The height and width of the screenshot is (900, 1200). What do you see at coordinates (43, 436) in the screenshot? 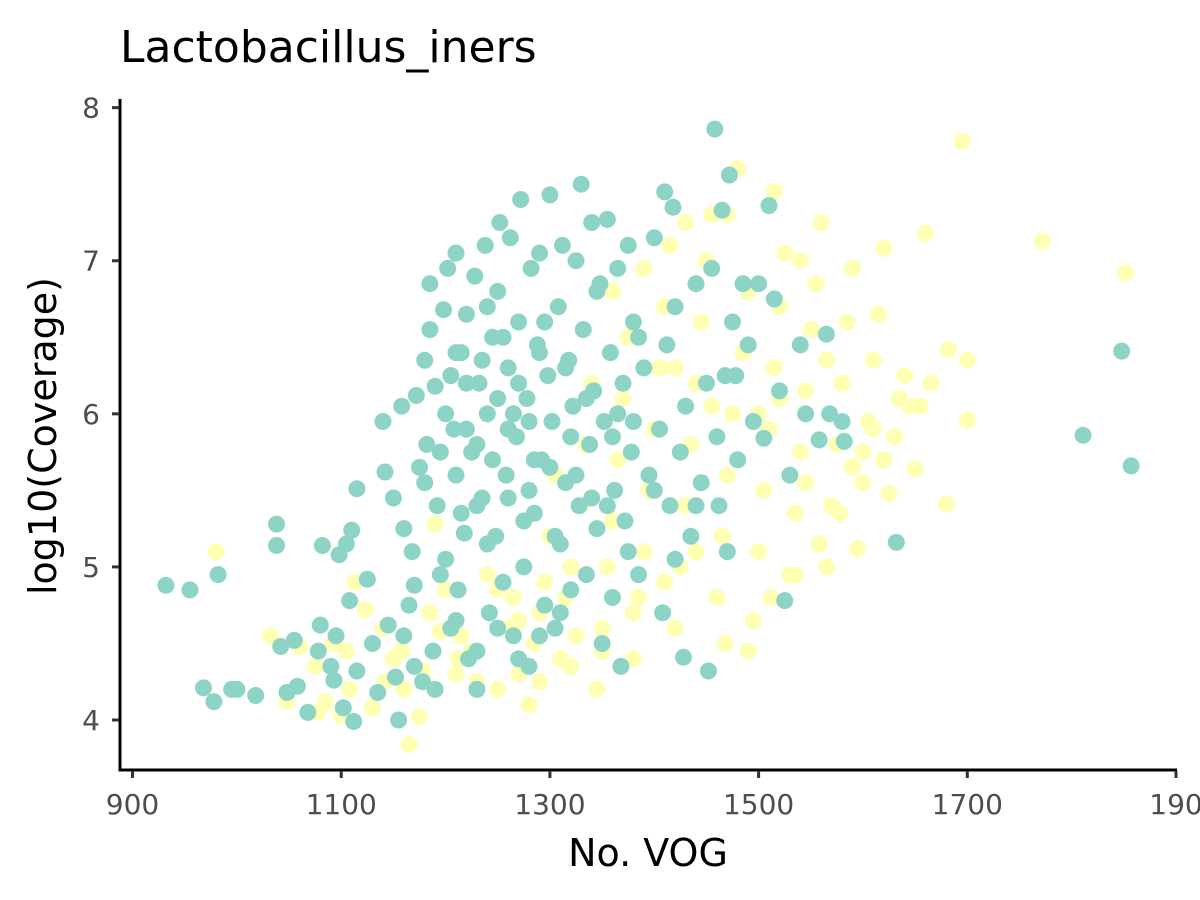
I see `y-axis-label: log10(Coverage)` at bounding box center [43, 436].